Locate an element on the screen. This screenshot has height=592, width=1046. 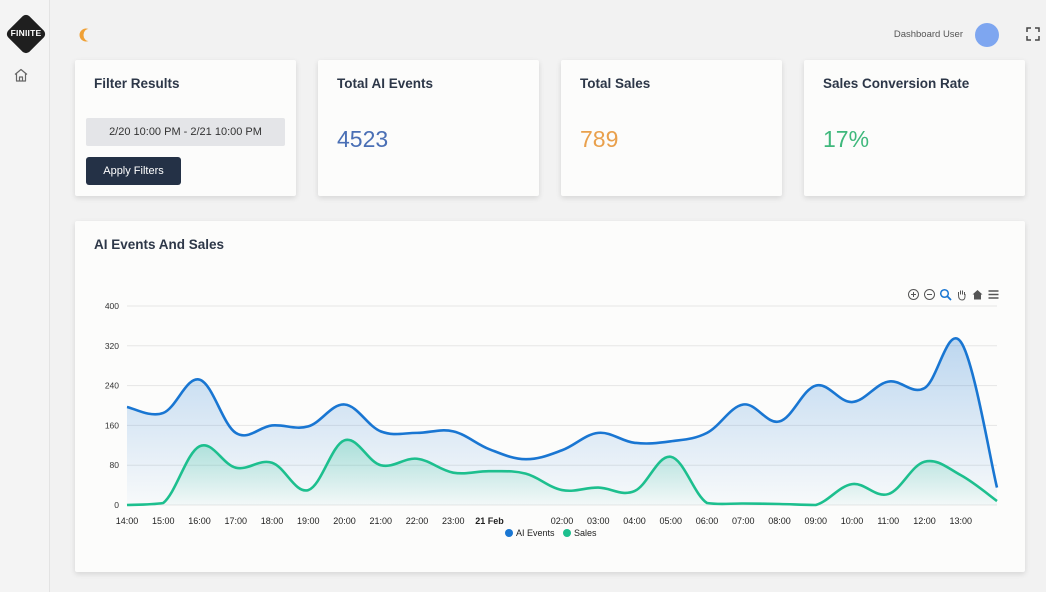
y-tick-label: 160 is located at coordinates (112, 425).